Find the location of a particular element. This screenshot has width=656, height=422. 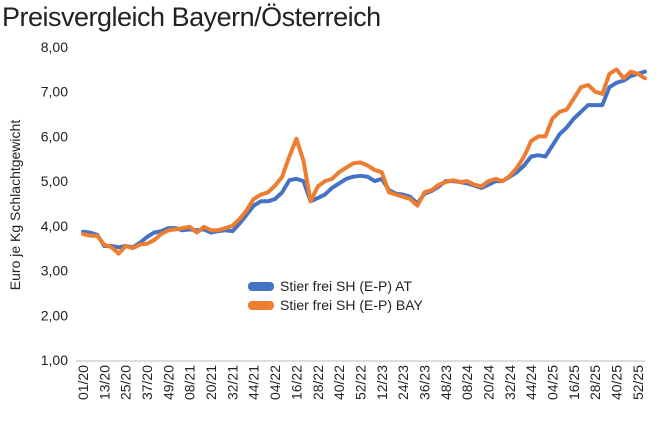

x-tick-label: 24/23 is located at coordinates (403, 382).